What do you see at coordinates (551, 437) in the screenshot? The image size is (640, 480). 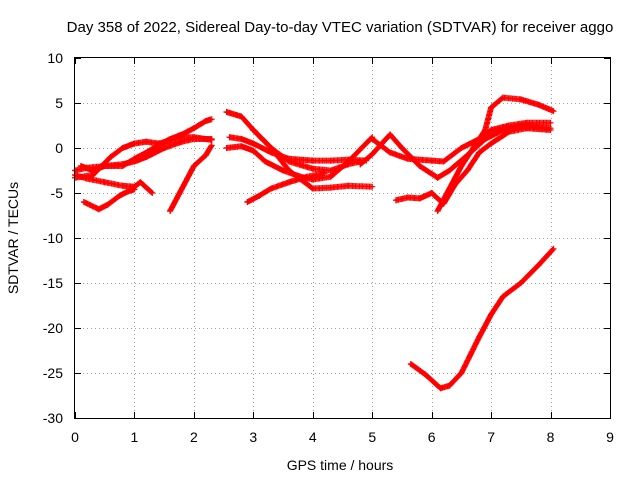 I see `x-tick-label: 8` at bounding box center [551, 437].